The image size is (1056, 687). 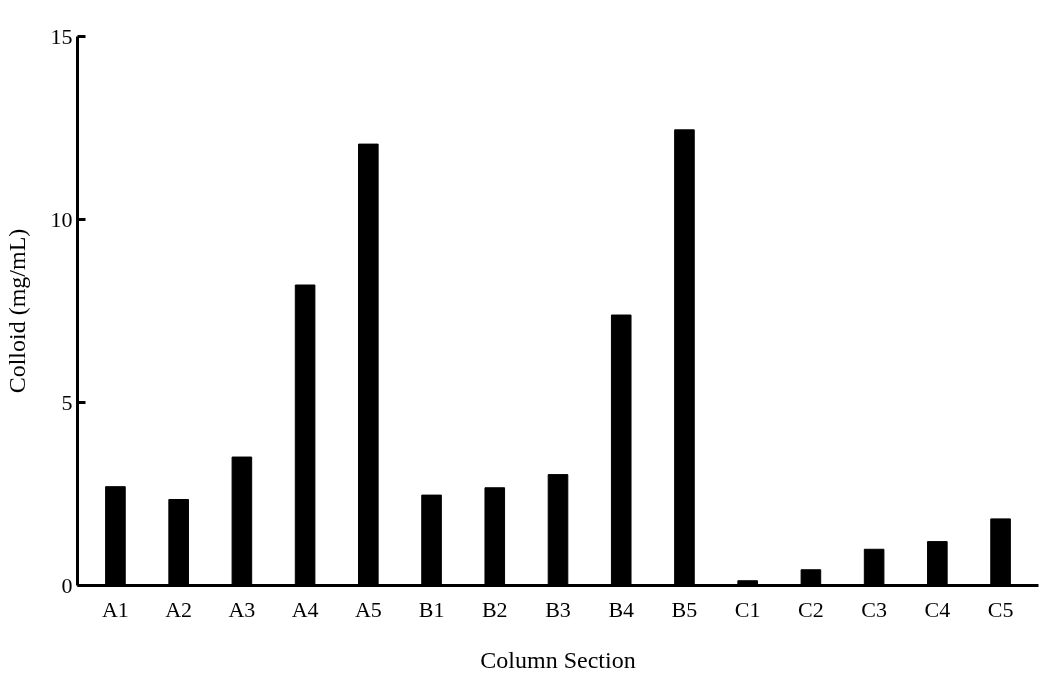 What do you see at coordinates (1000, 609) in the screenshot?
I see `x-tick-label: C5` at bounding box center [1000, 609].